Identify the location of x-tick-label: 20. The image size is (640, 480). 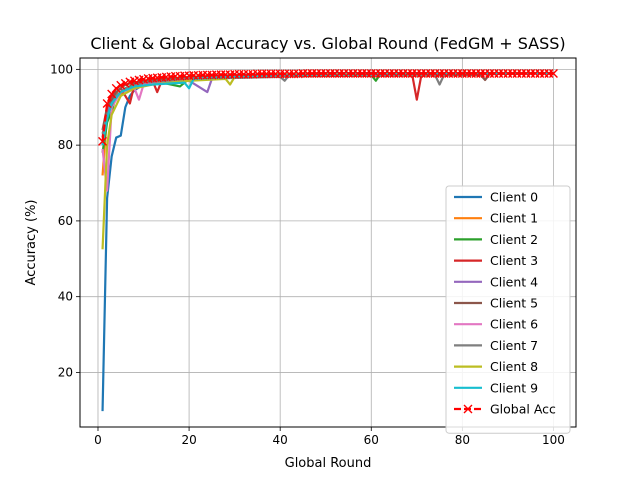
(188, 440).